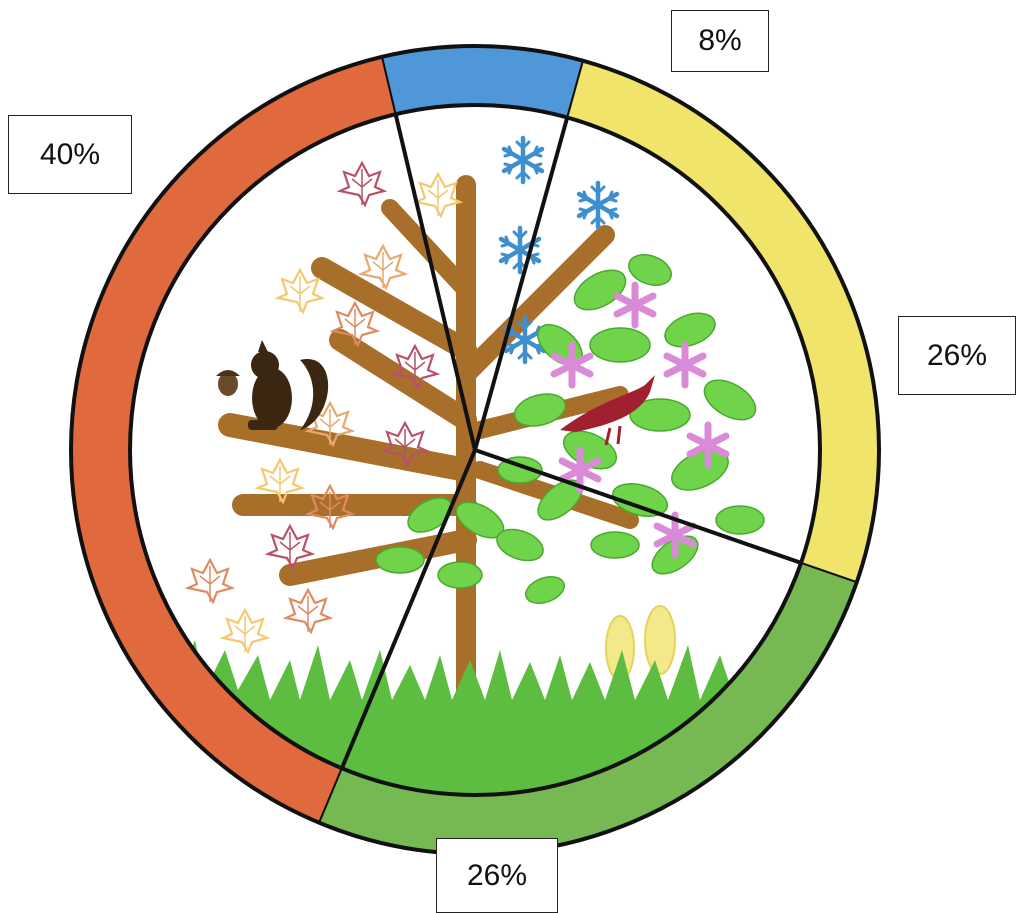 The image size is (1016, 913). Describe the element at coordinates (640, 643) in the screenshot. I see `flip-flops-icon` at that location.